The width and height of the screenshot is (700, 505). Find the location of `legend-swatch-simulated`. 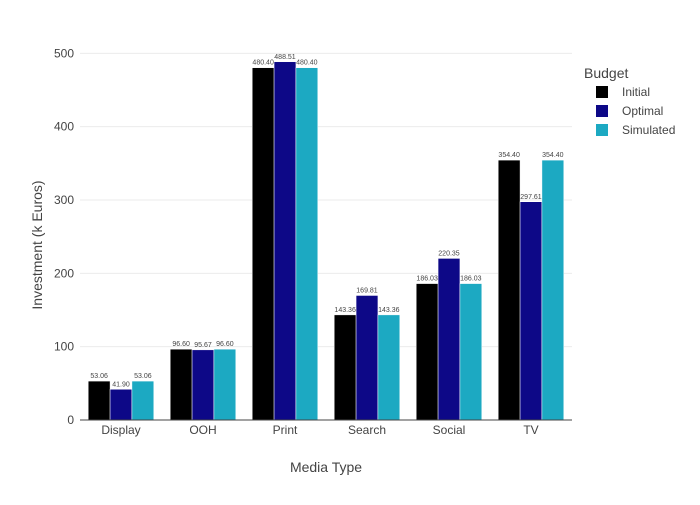

legend-swatch-simulated is located at coordinates (602, 130).